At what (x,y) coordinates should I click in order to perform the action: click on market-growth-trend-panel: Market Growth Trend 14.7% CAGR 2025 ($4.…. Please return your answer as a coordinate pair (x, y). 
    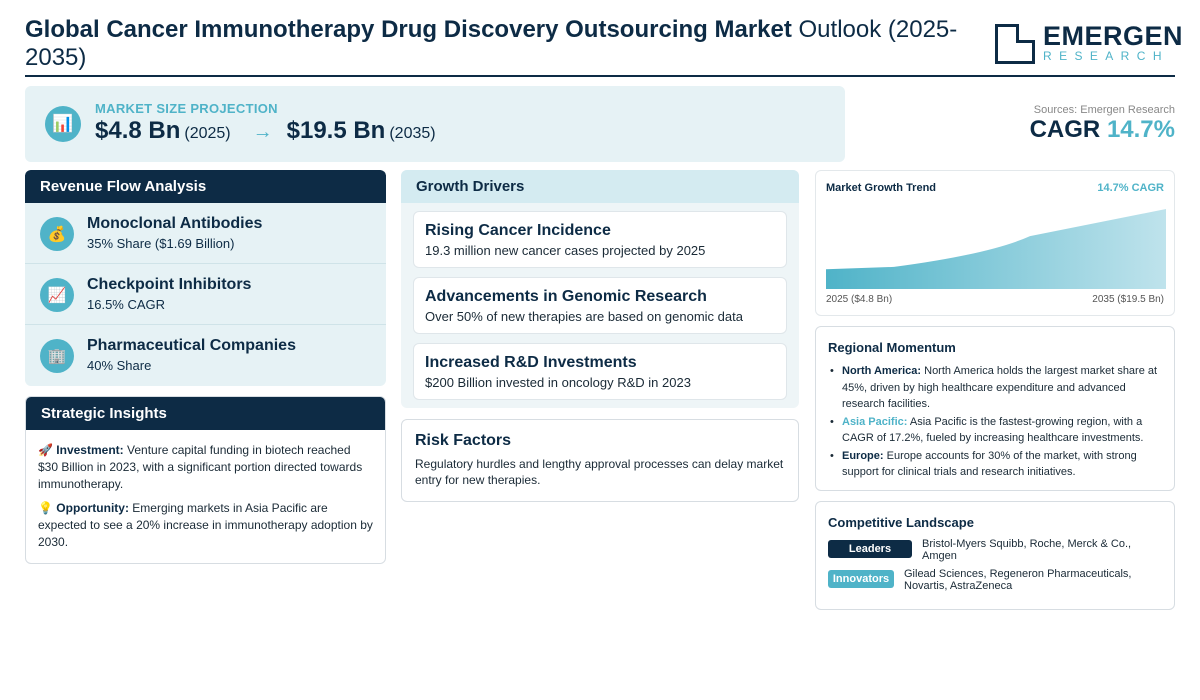
    Looking at the image, I should click on (995, 243).